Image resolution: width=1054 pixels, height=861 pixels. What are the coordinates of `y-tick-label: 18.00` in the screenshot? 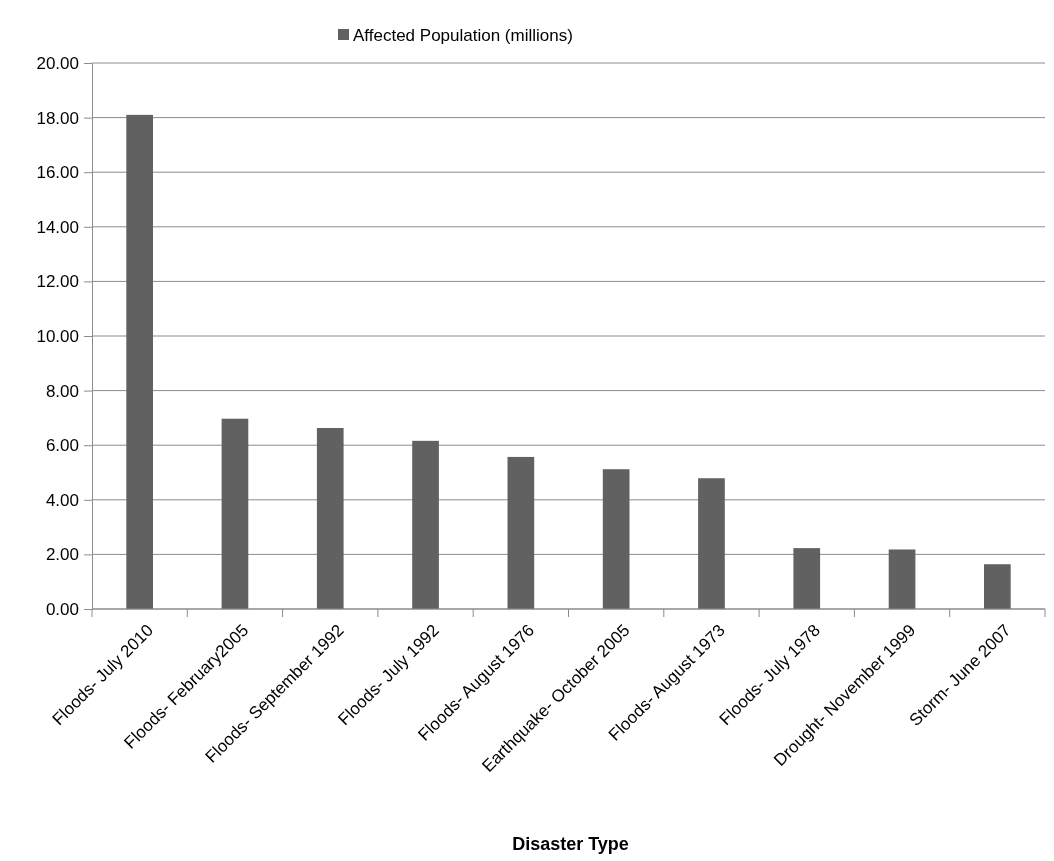 It's located at (57, 118).